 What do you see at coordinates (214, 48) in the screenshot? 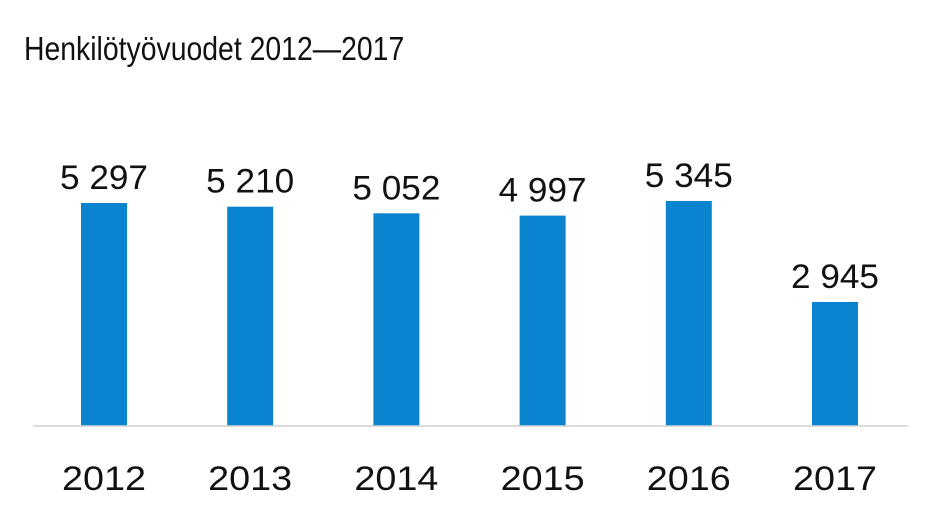
I see `chart-title: Henkilötyövuodet 2012—2017` at bounding box center [214, 48].